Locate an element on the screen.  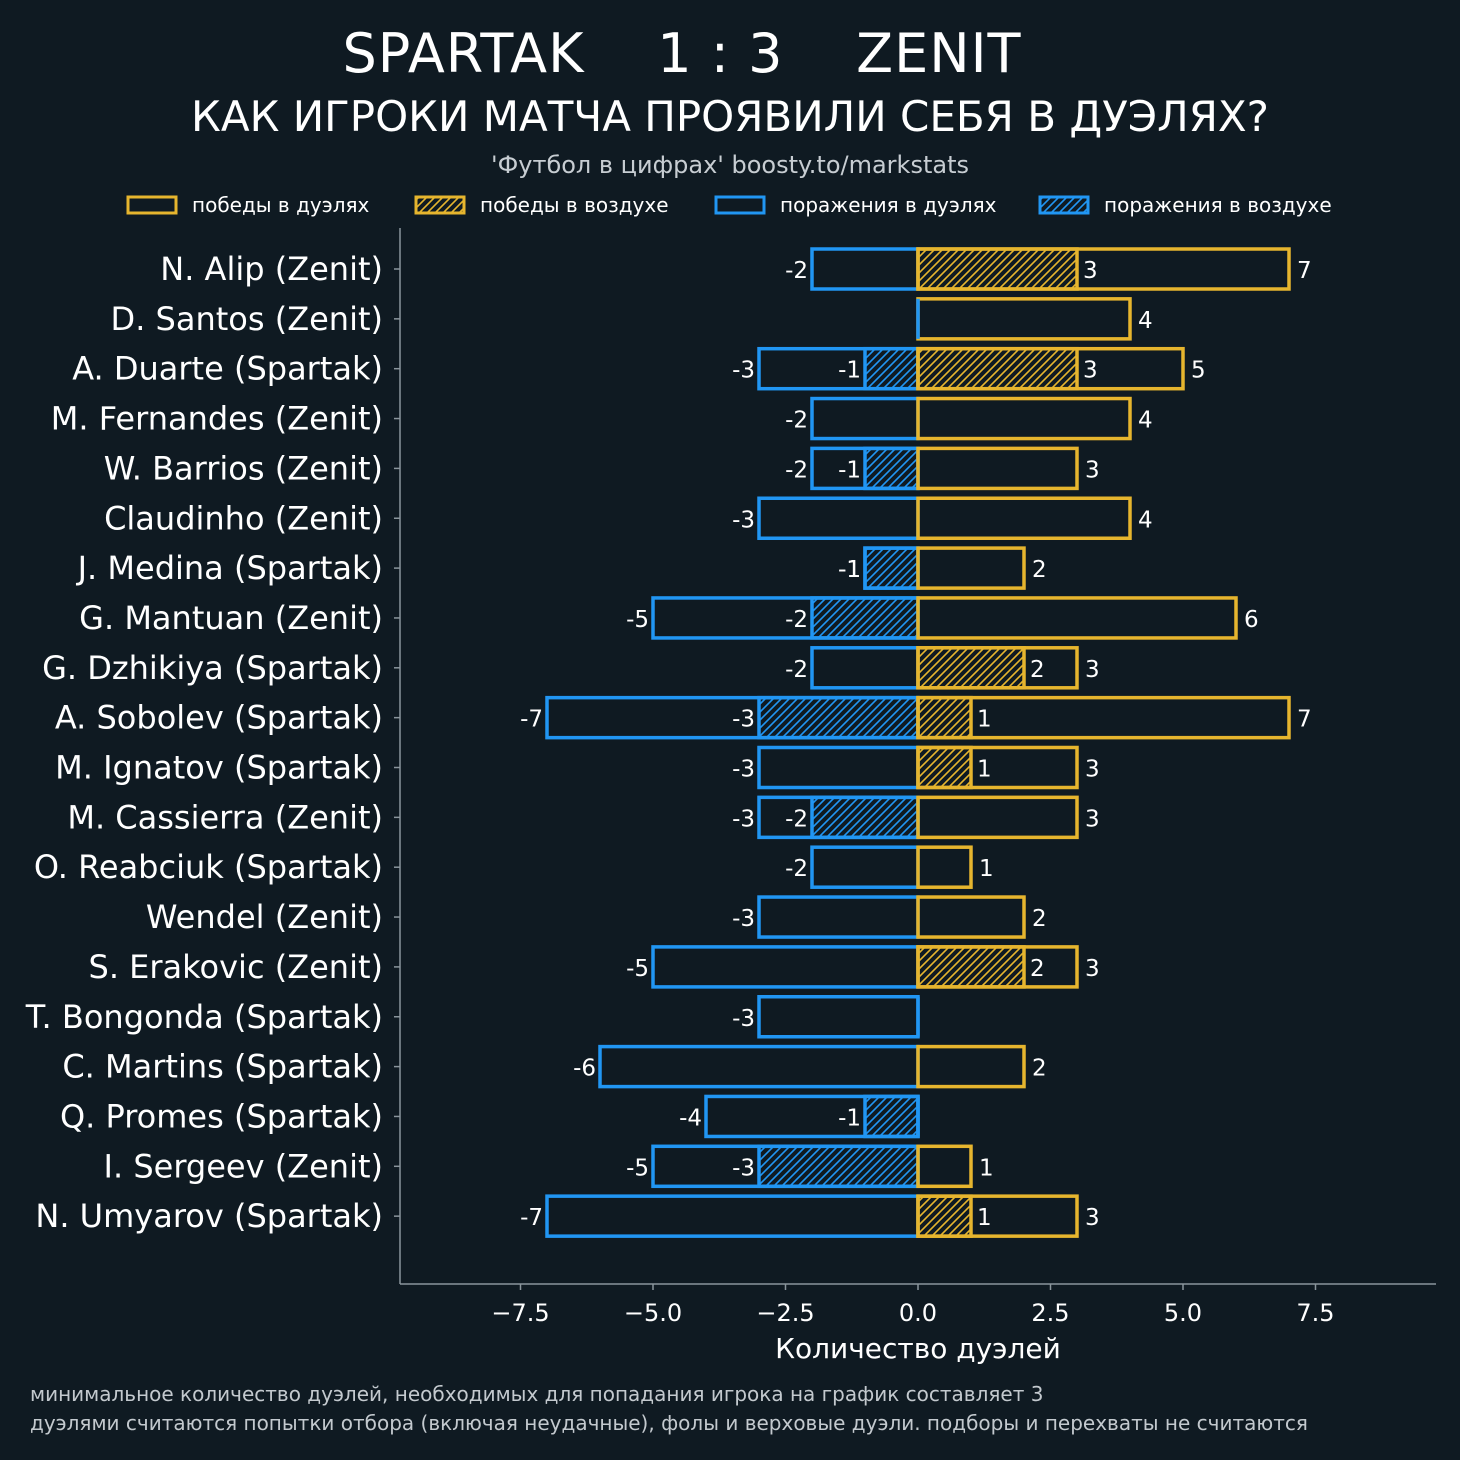
chart-source: 'Футбол в цифрах' boosty.to/markstats is located at coordinates (730, 165).